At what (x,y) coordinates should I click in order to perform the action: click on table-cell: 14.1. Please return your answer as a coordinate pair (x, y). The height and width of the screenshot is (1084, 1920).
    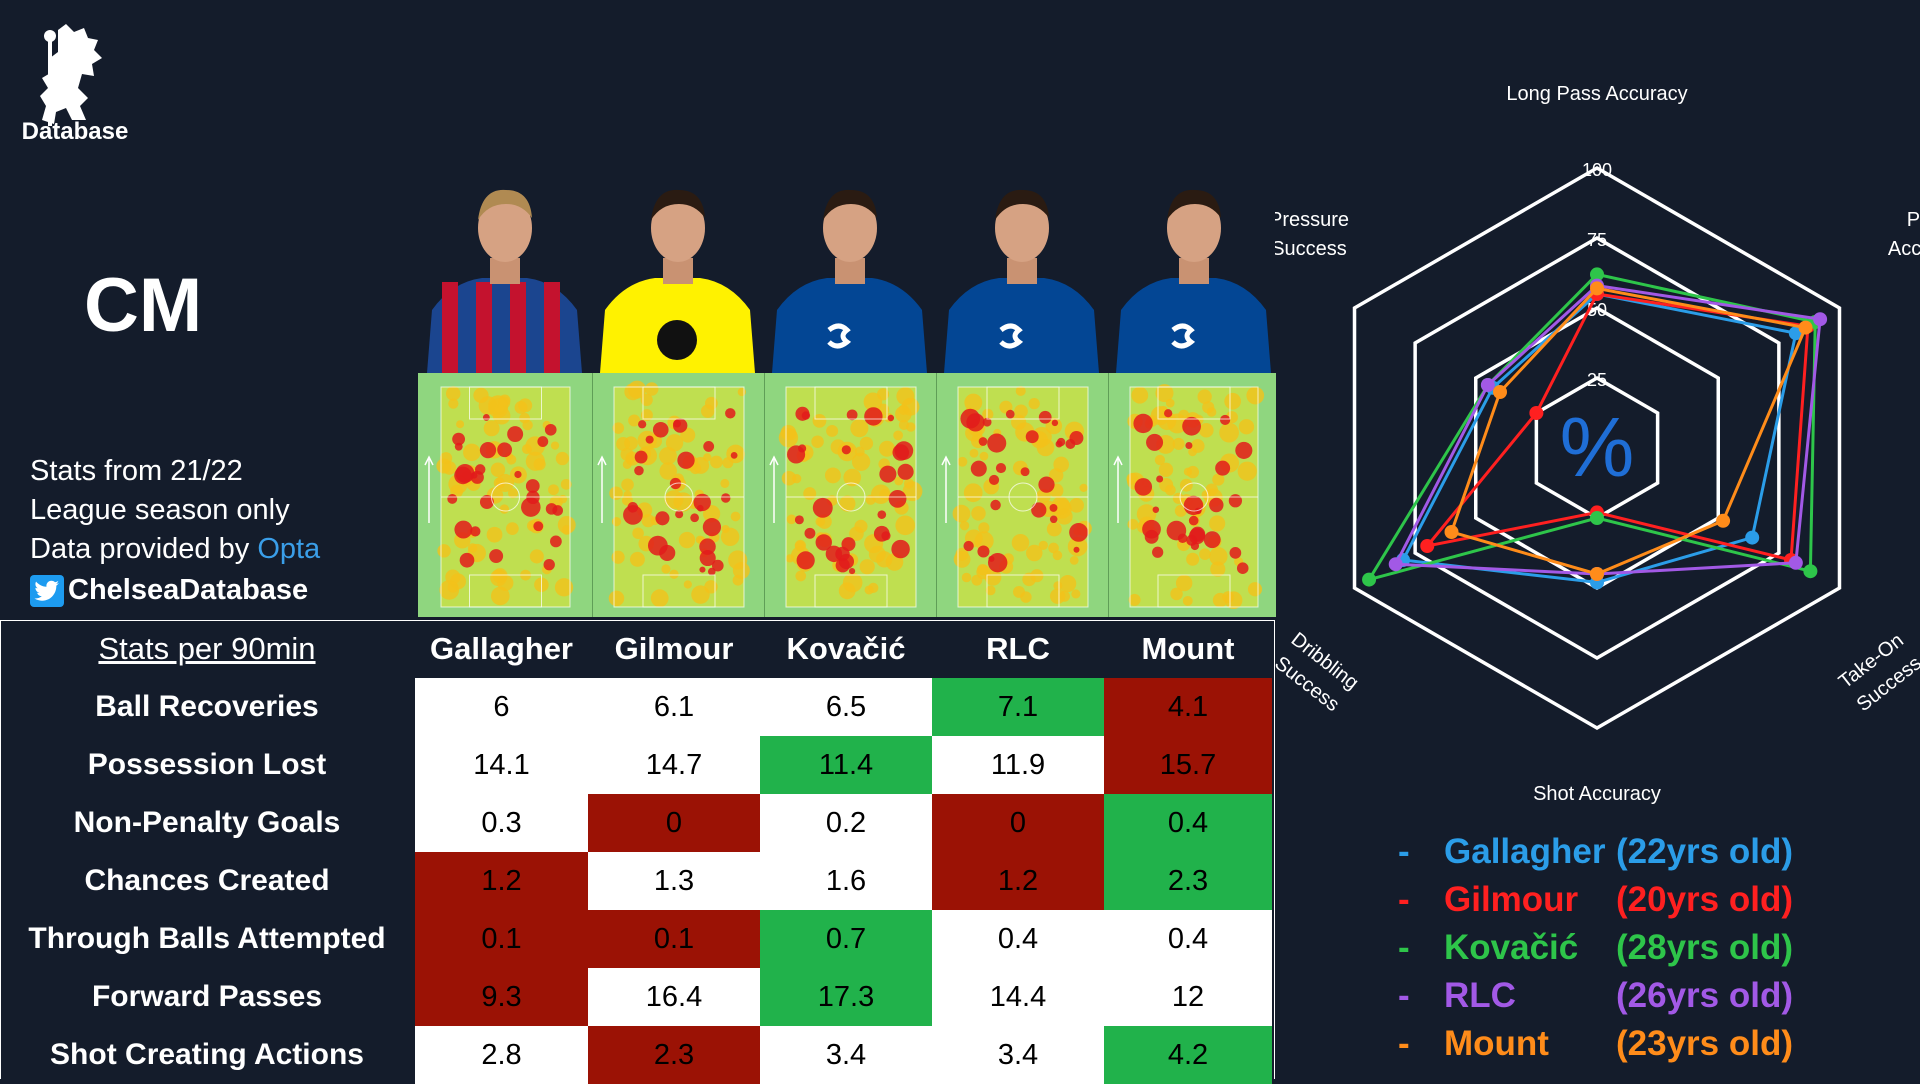
    Looking at the image, I should click on (501, 765).